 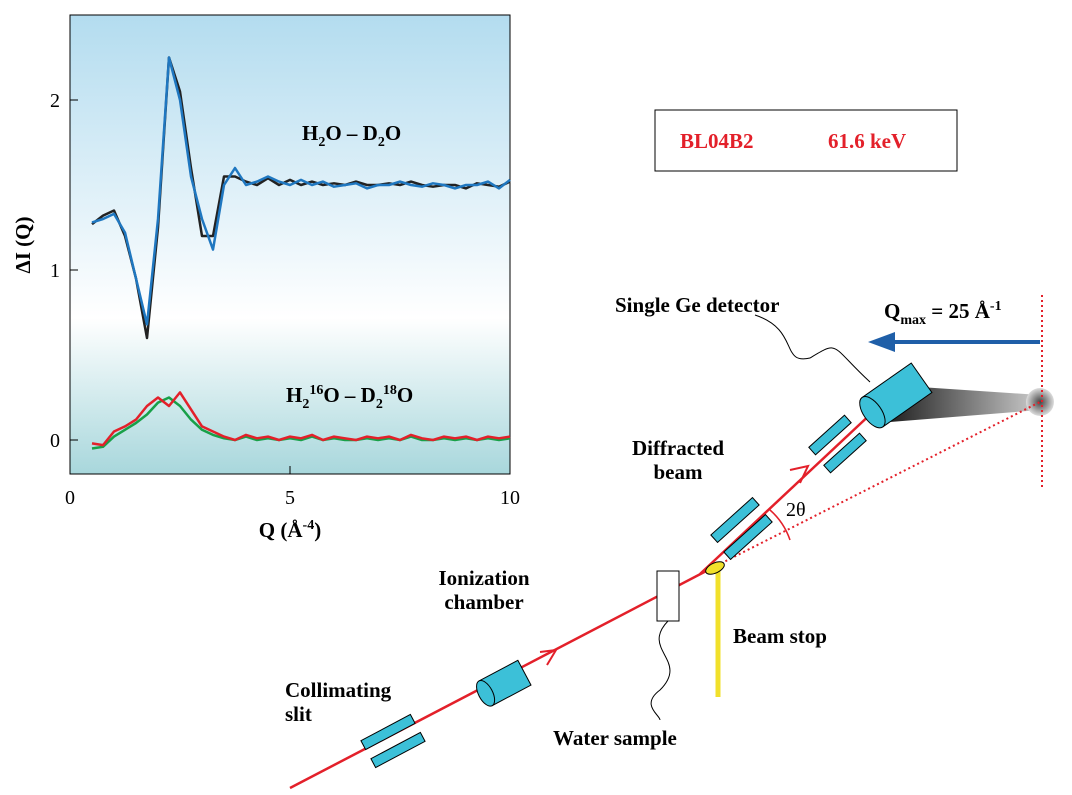 I want to click on annotation: H216O – D218O, so click(x=349, y=397).